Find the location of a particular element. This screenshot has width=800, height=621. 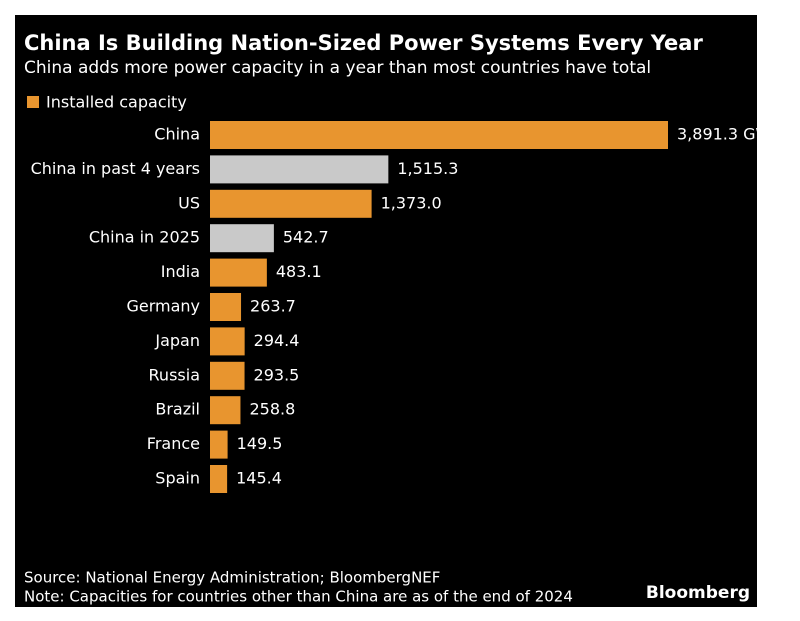

legend-swatch is located at coordinates (33, 102).